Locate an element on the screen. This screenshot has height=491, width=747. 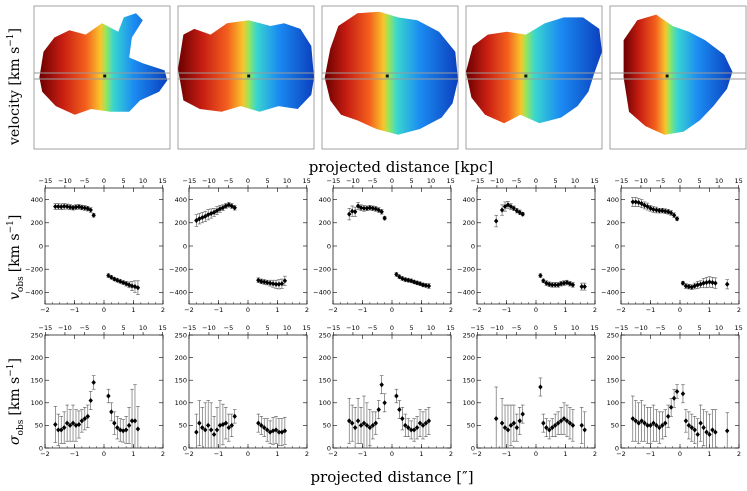
y-tick-label: 400 is located at coordinates (37, 200).